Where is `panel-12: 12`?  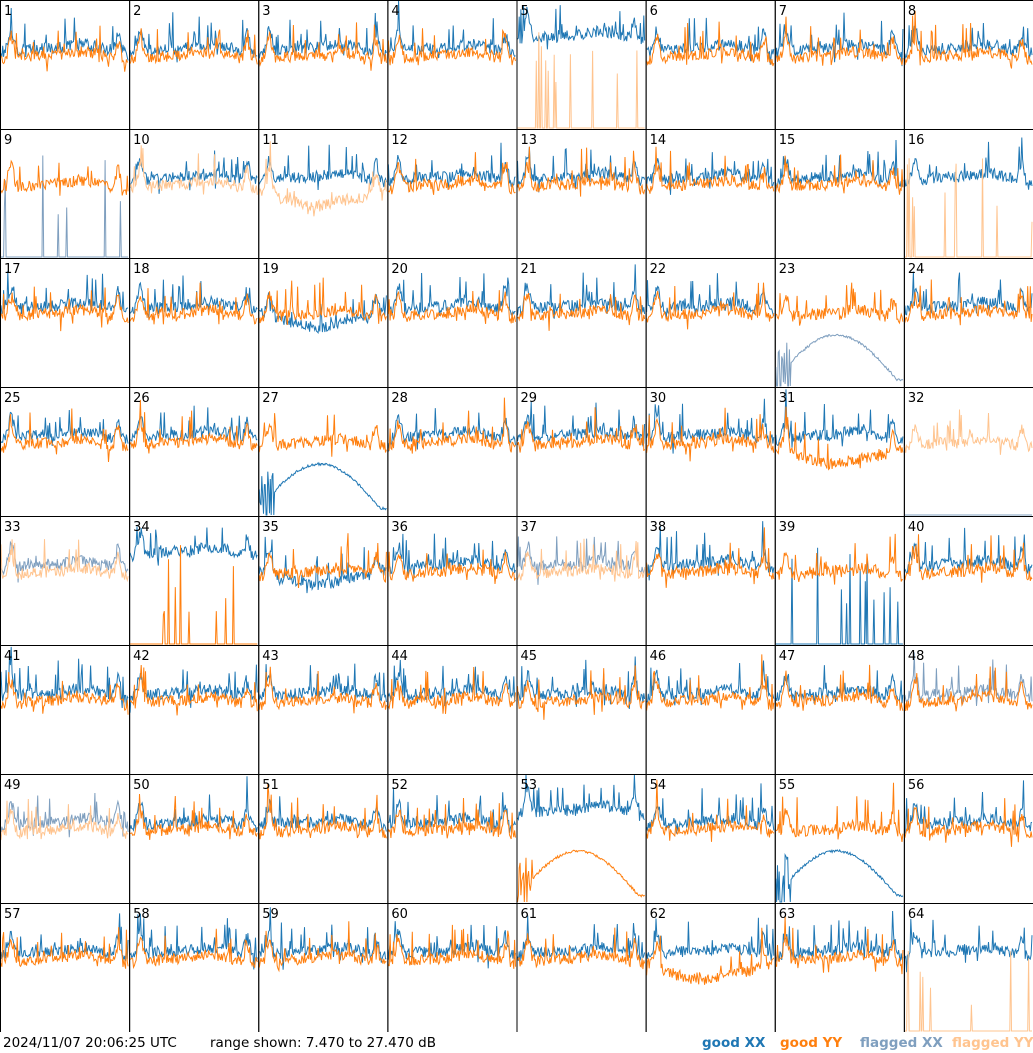
panel-12: 12 is located at coordinates (452, 194).